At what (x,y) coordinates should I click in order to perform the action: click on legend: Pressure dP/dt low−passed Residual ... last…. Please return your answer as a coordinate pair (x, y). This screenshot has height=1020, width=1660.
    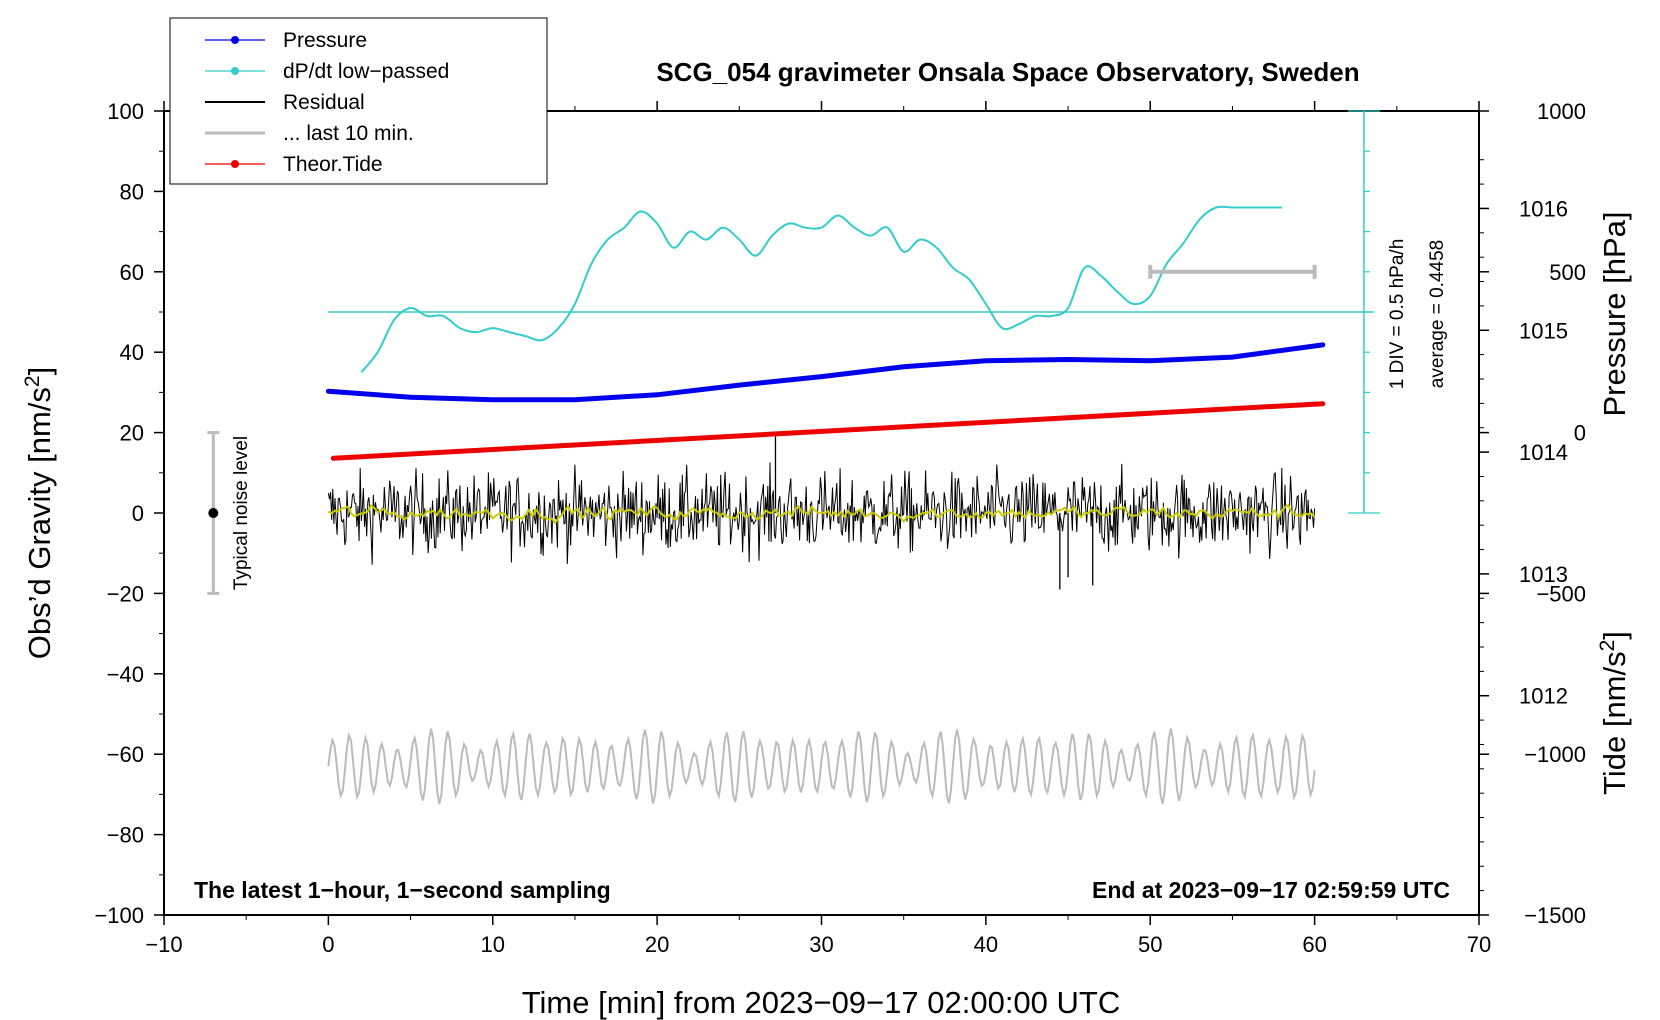
    Looking at the image, I should click on (358, 101).